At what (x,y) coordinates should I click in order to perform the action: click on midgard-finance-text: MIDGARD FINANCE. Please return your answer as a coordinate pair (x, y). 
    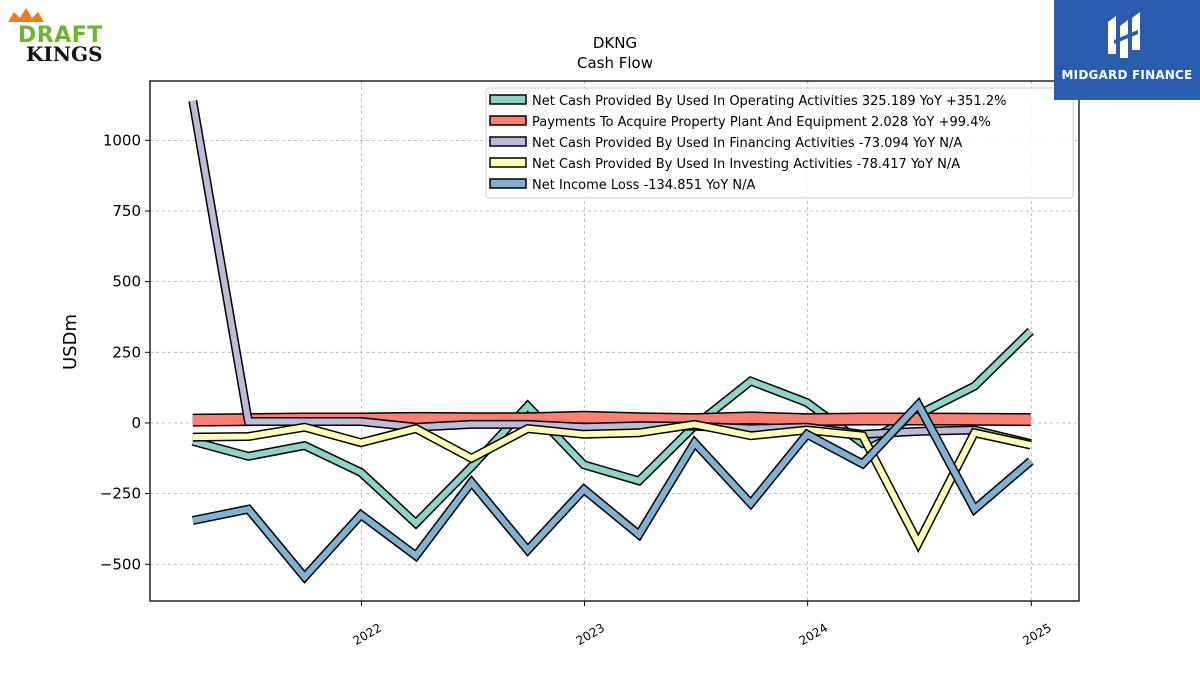
    Looking at the image, I should click on (1127, 75).